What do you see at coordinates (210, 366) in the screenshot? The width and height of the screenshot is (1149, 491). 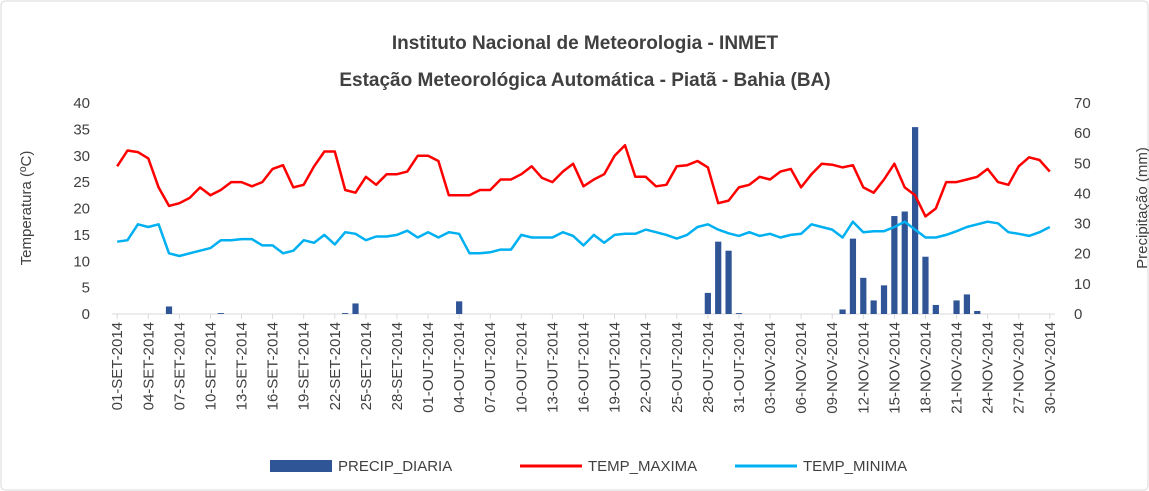 I see `x-tick-label: 10-SET-2014` at bounding box center [210, 366].